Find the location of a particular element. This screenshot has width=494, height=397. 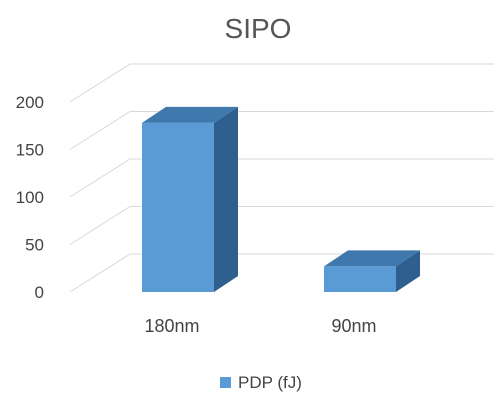

y-tick-label: 150 is located at coordinates (30, 150).